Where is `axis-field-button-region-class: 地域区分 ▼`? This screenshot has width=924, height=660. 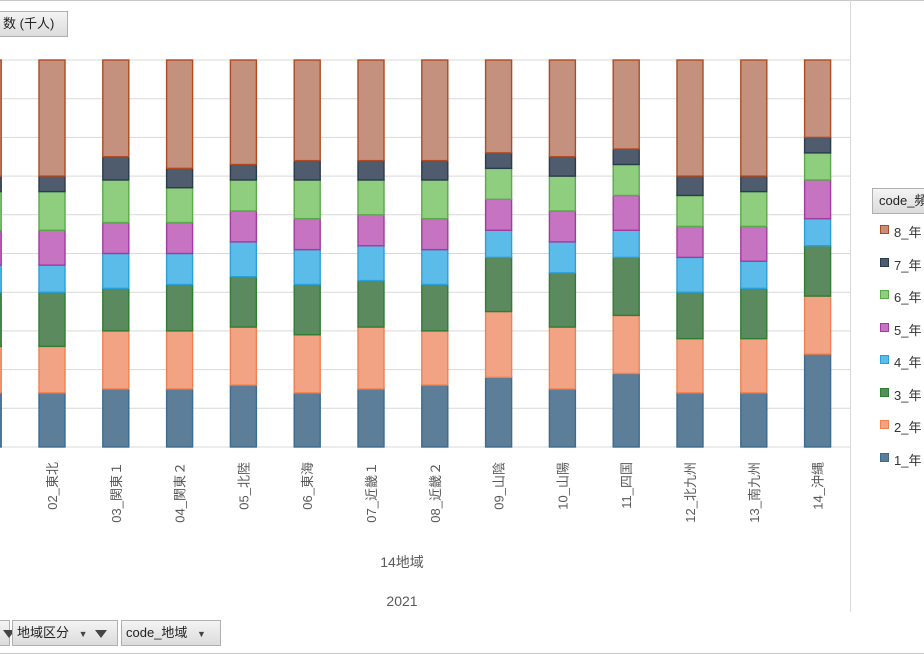
axis-field-button-region-class: 地域区分 ▼ is located at coordinates (65, 633).